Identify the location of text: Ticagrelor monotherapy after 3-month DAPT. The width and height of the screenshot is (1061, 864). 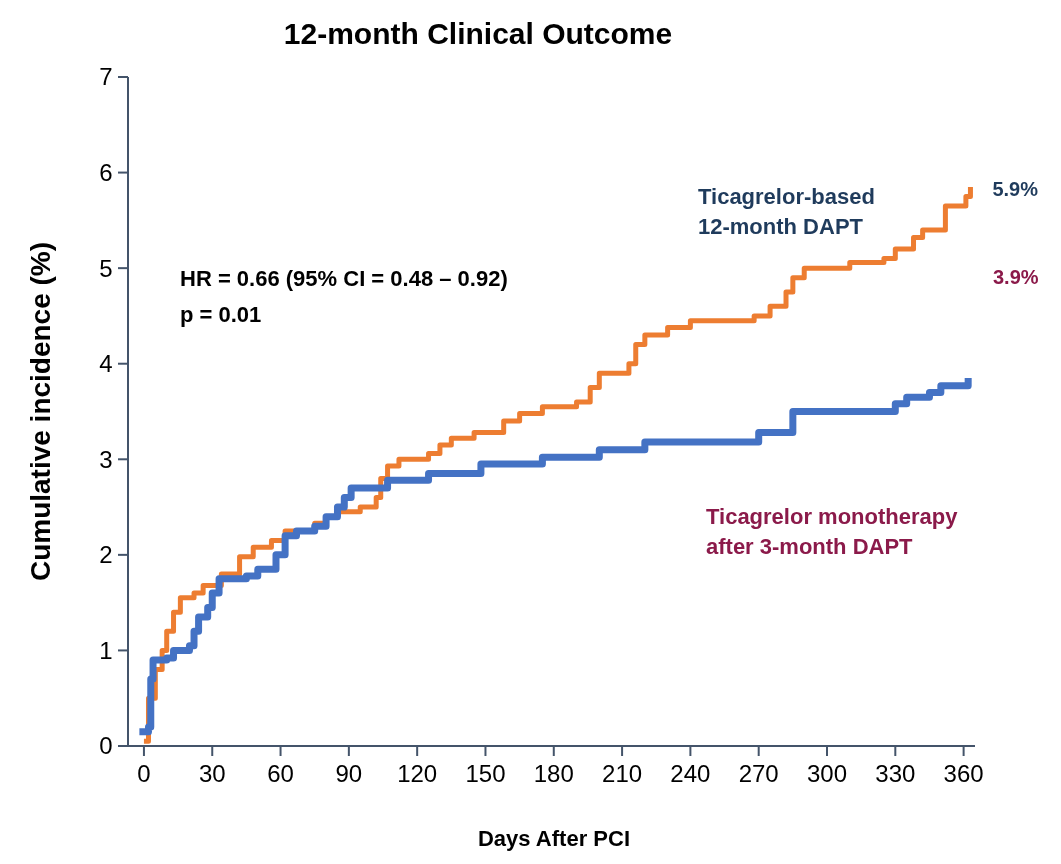
(832, 531).